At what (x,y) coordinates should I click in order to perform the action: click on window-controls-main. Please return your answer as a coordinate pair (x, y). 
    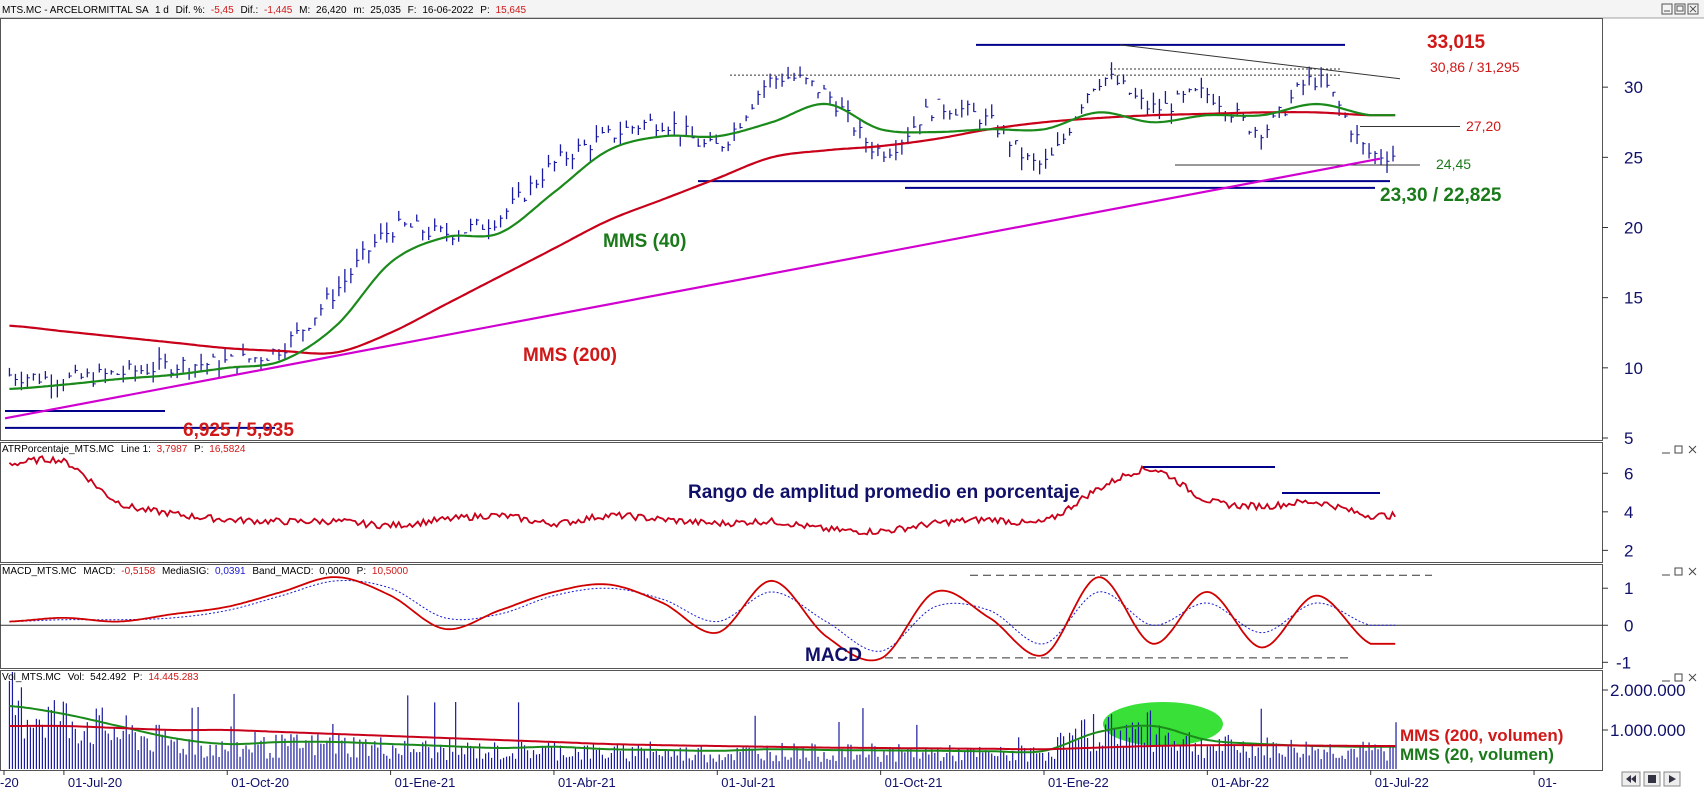
    Looking at the image, I should click on (1680, 9).